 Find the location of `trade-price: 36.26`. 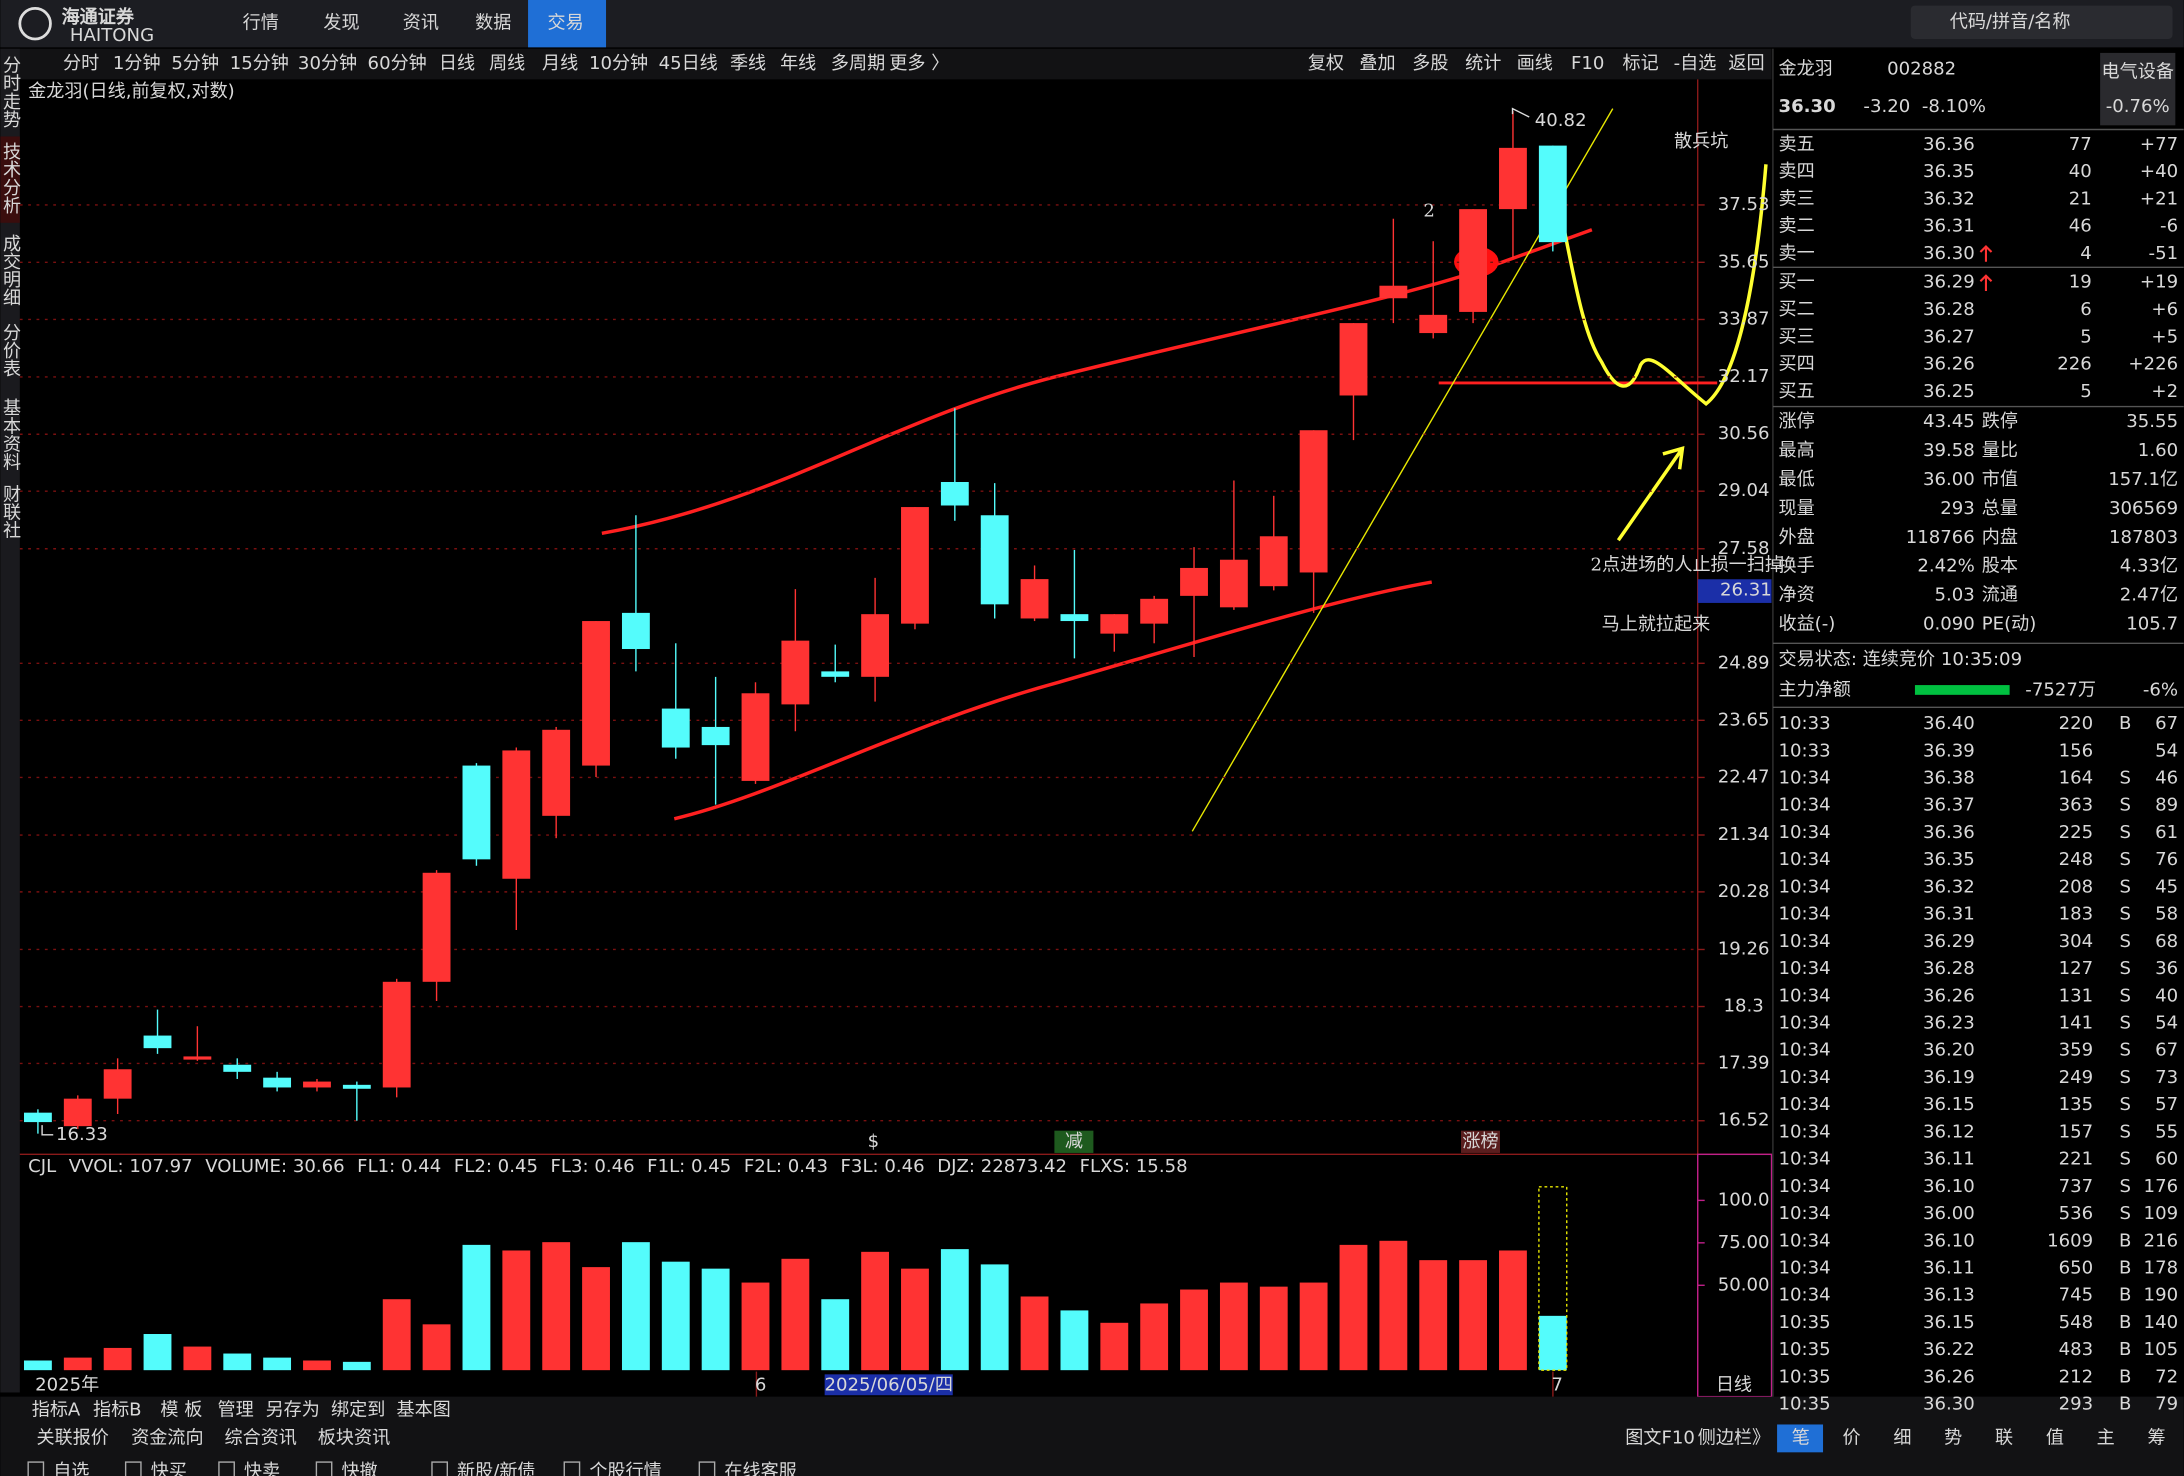

trade-price: 36.26 is located at coordinates (1949, 995).